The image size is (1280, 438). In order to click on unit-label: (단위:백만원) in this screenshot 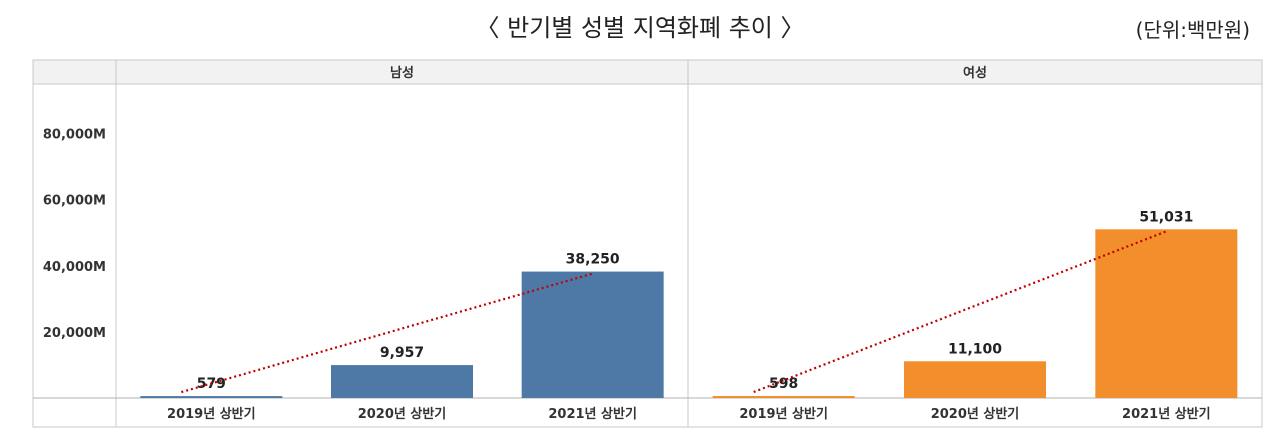, I will do `click(1192, 30)`.